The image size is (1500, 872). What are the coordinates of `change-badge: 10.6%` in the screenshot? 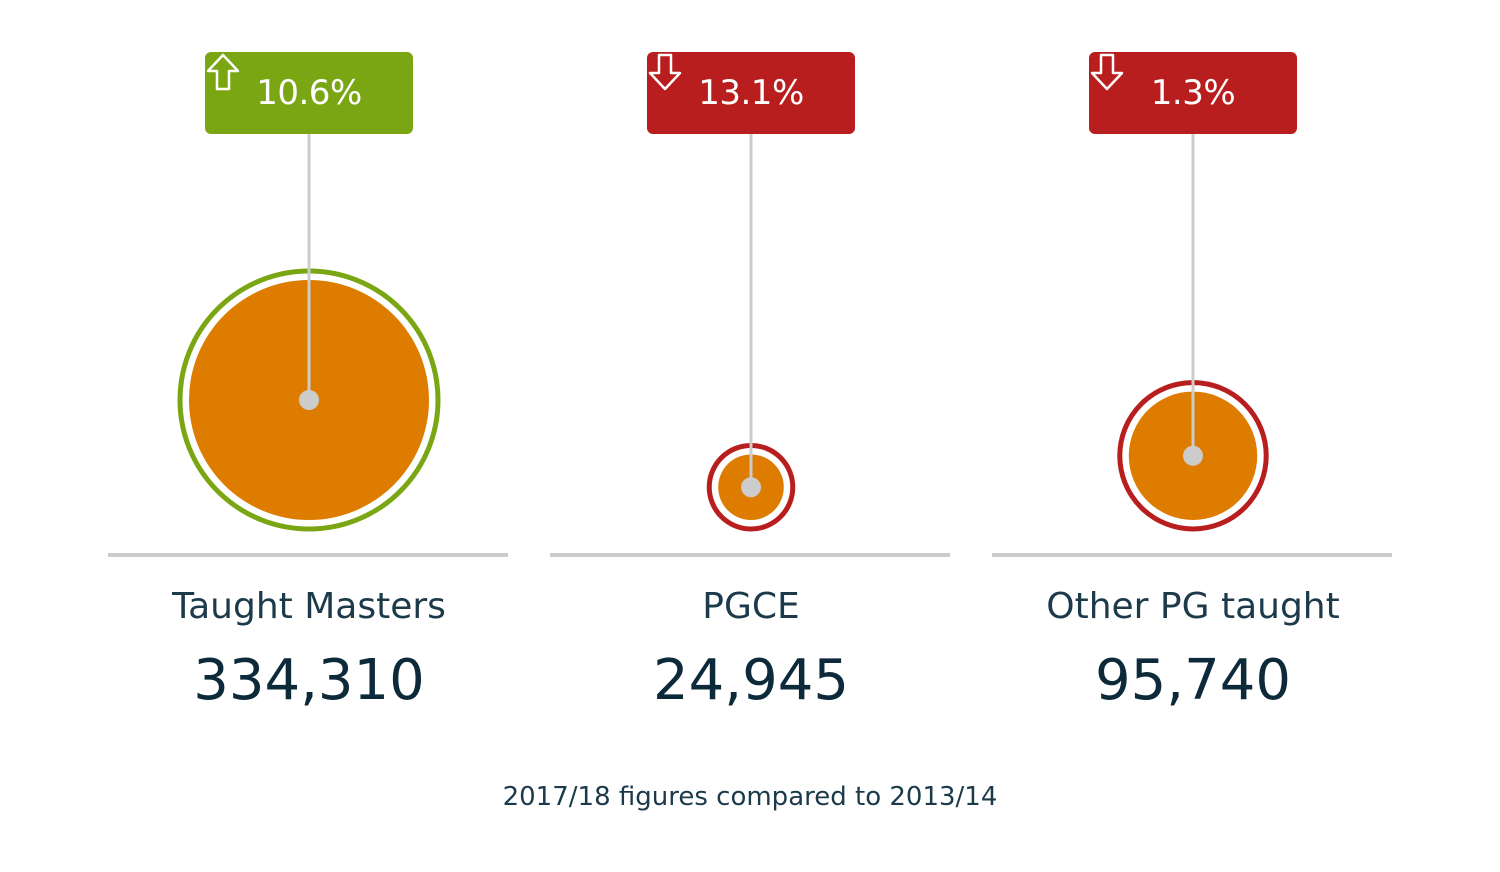 It's located at (309, 93).